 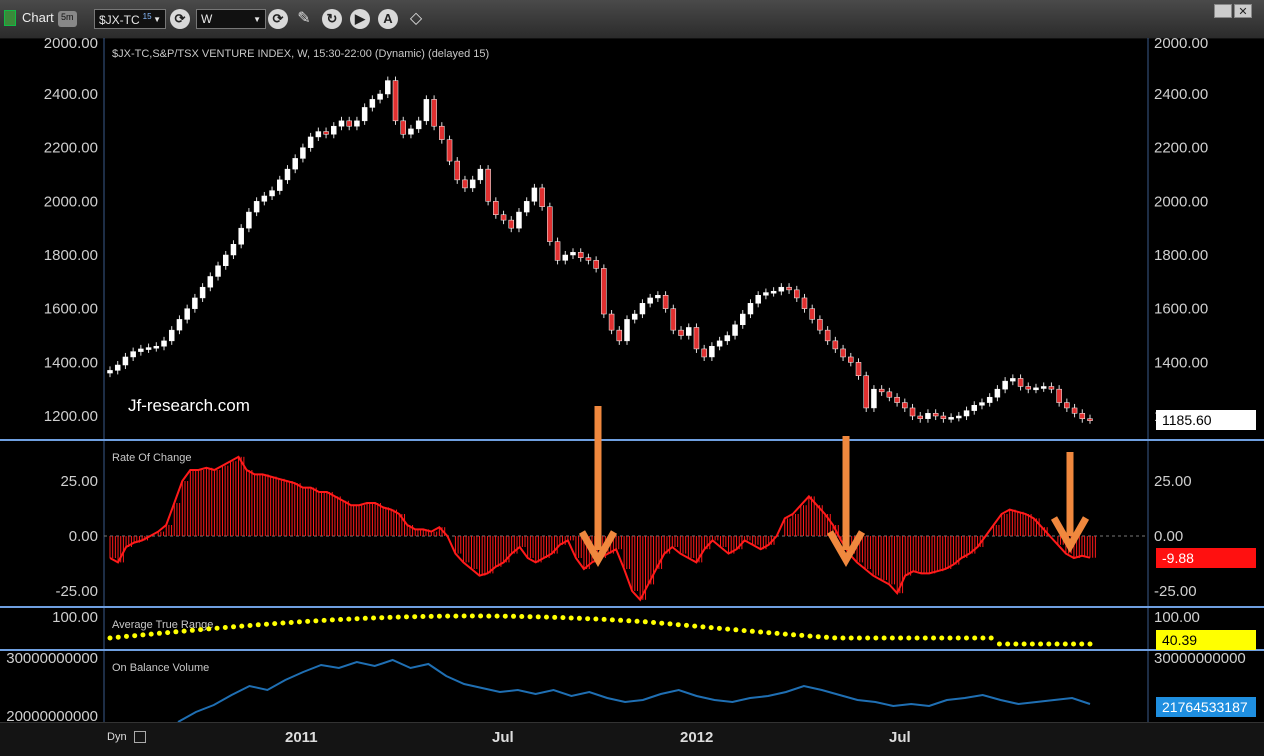 I want to click on chart-app-icon, so click(x=10, y=18).